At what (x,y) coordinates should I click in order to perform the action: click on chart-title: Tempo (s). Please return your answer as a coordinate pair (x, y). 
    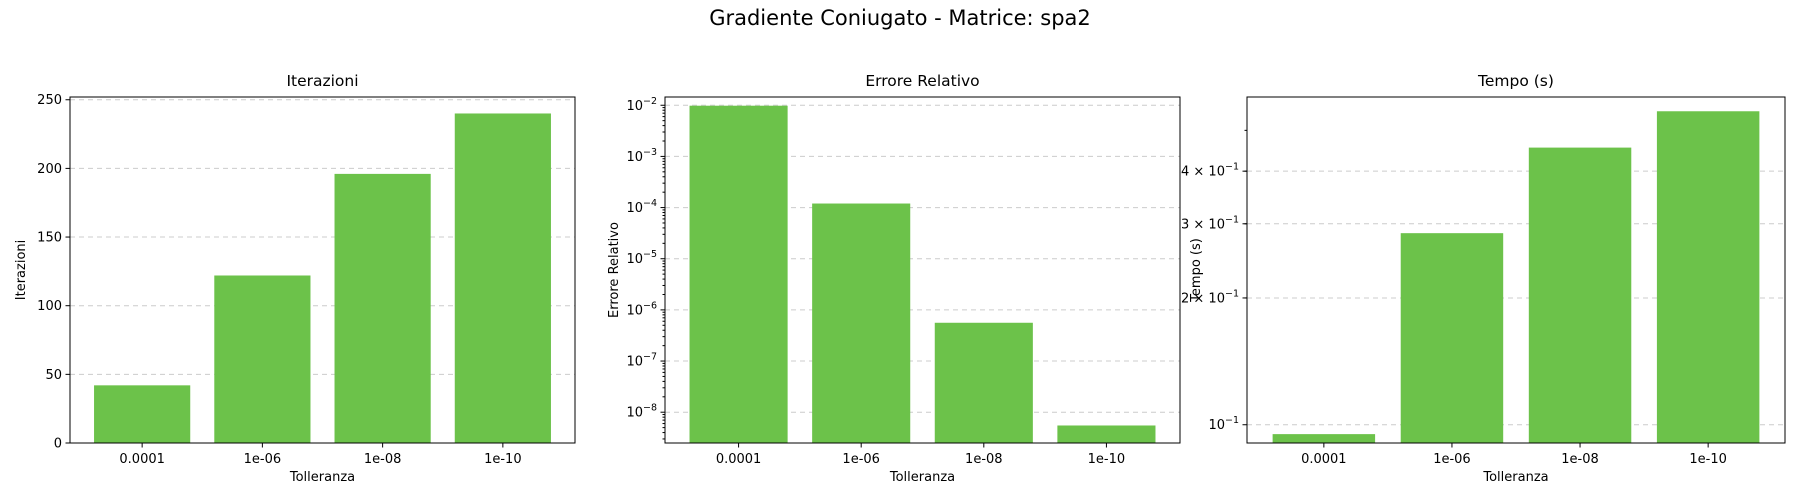
    Looking at the image, I should click on (1515, 81).